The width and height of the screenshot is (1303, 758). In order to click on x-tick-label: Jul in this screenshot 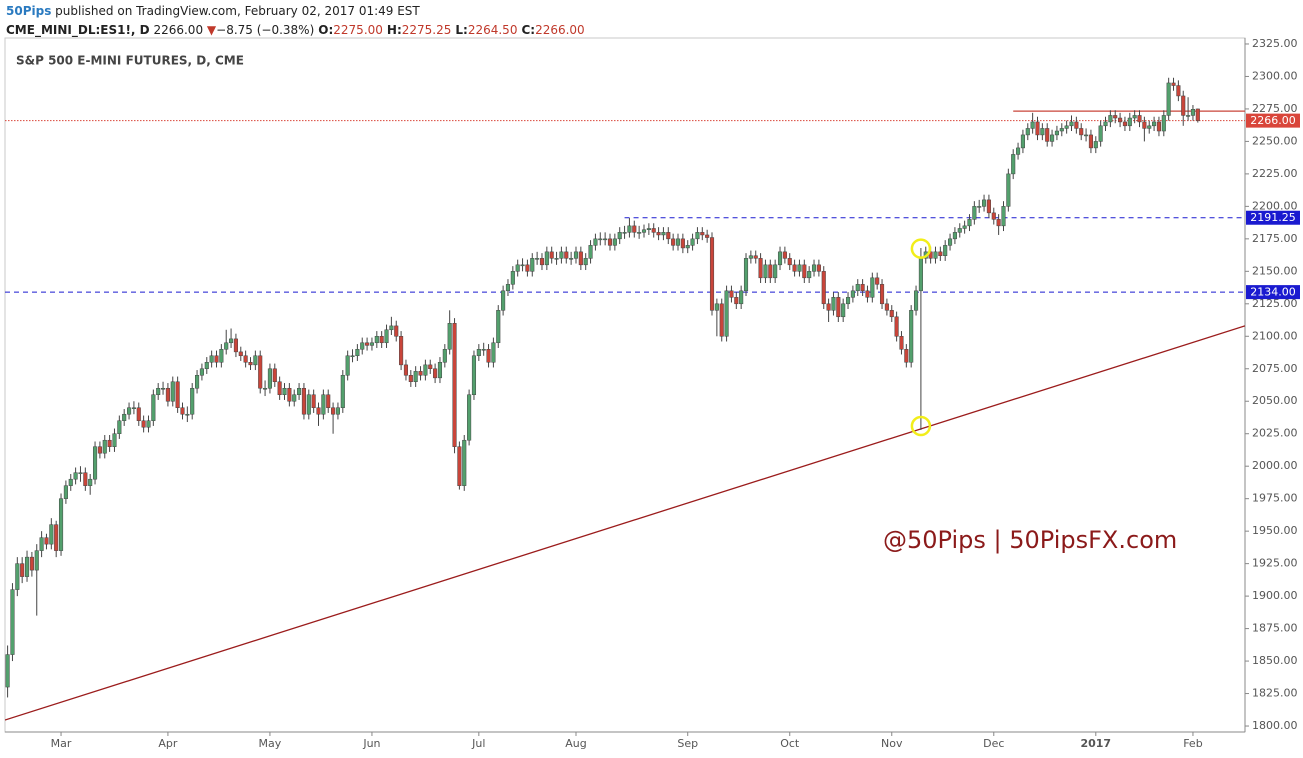, I will do `click(478, 743)`.